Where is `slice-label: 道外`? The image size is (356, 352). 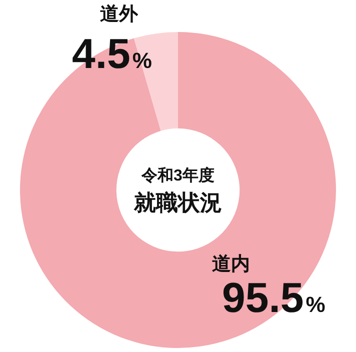 slice-label: 道外 is located at coordinates (119, 14).